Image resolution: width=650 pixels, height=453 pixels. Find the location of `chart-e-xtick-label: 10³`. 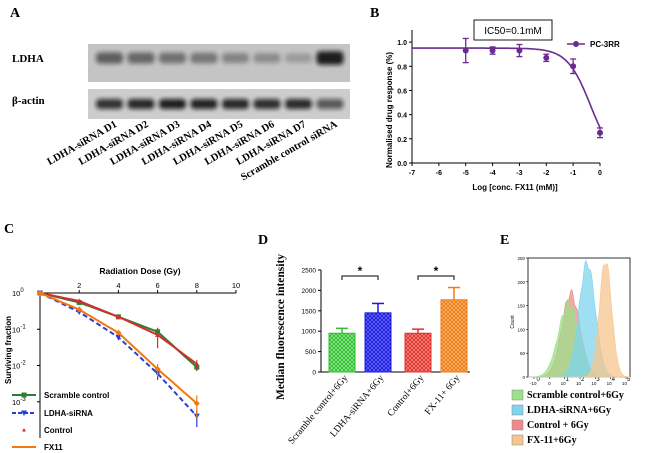

chart-e-xtick-label: 10³ is located at coordinates (595, 381).